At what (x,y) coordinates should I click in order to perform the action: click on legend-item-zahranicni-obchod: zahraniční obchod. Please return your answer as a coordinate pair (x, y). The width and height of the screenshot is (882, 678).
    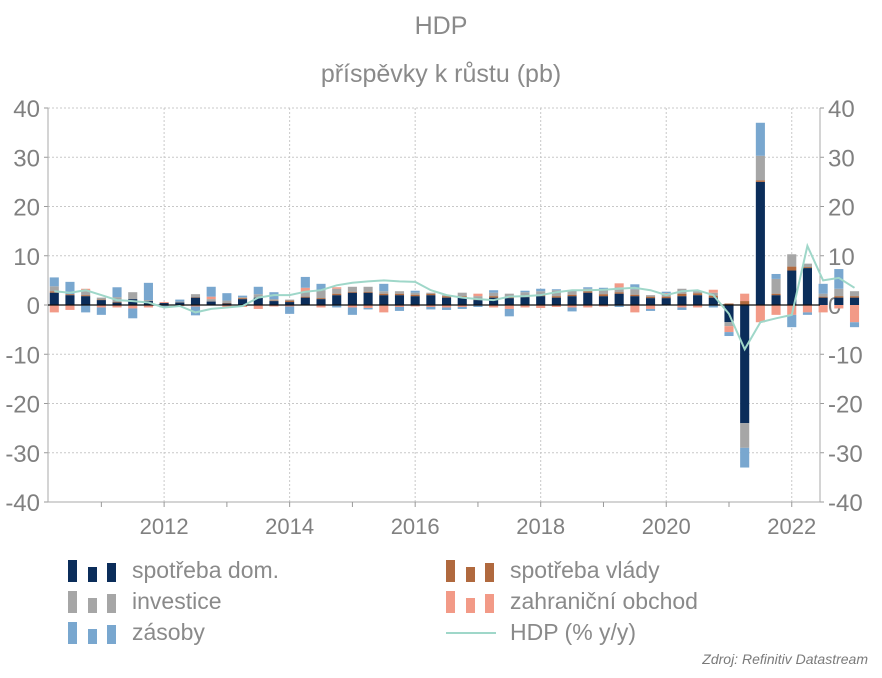
    Looking at the image, I should click on (571, 601).